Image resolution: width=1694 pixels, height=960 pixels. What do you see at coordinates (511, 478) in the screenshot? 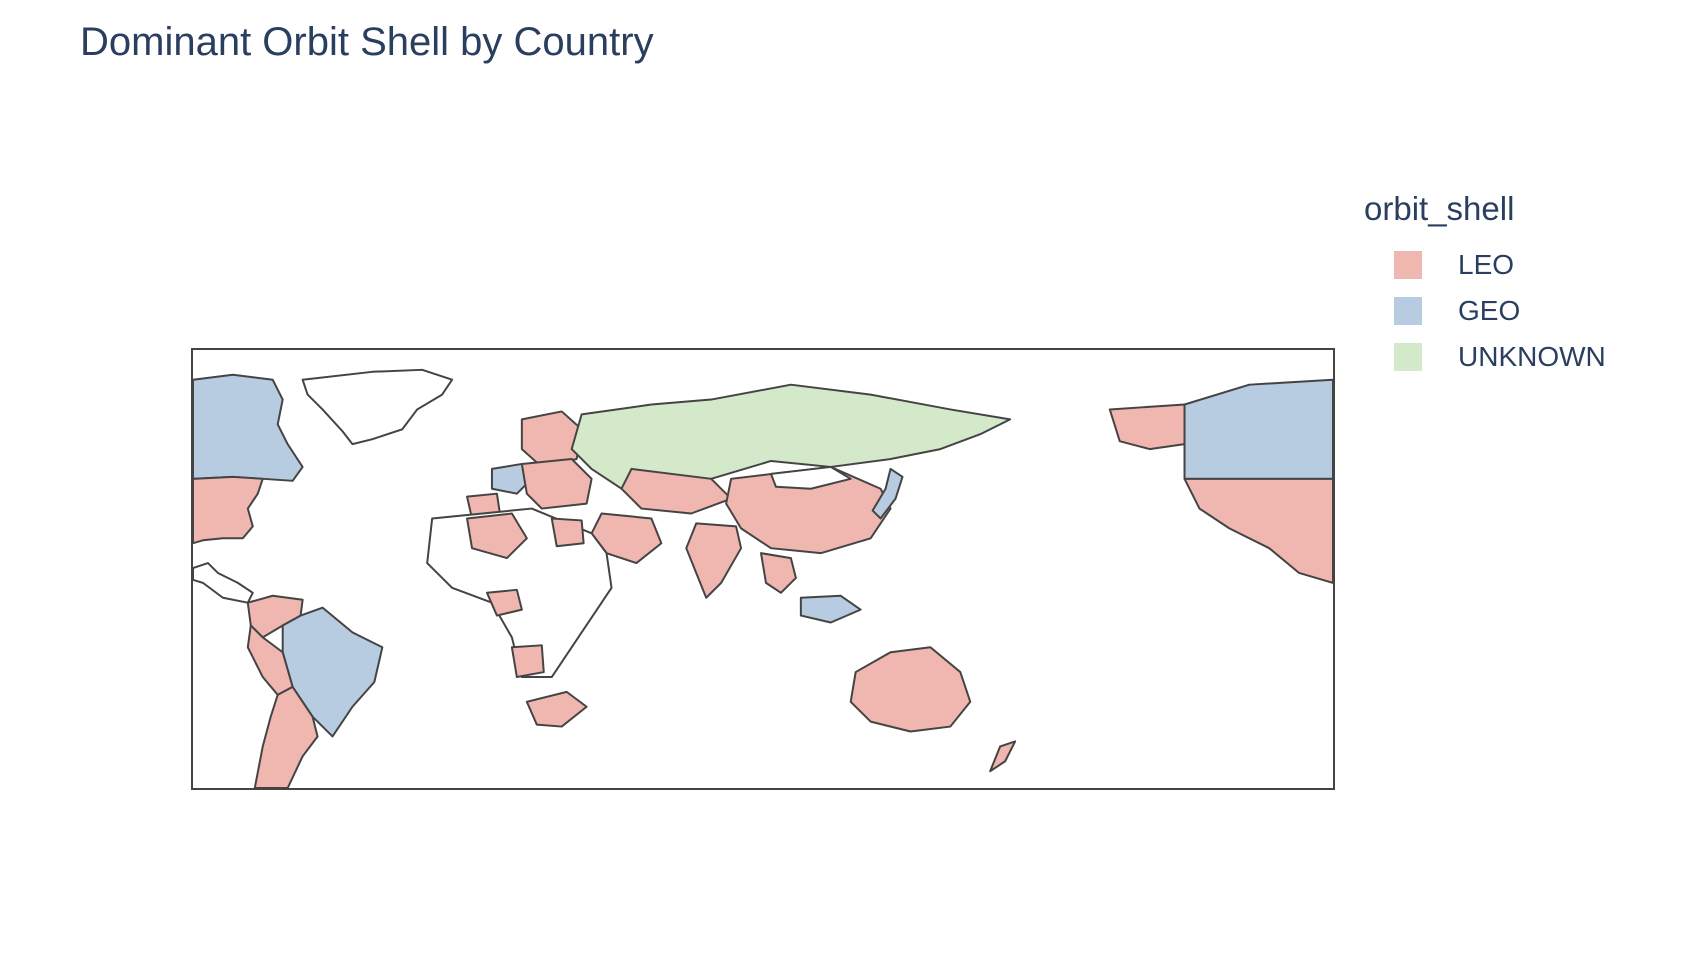
I see `country-france` at bounding box center [511, 478].